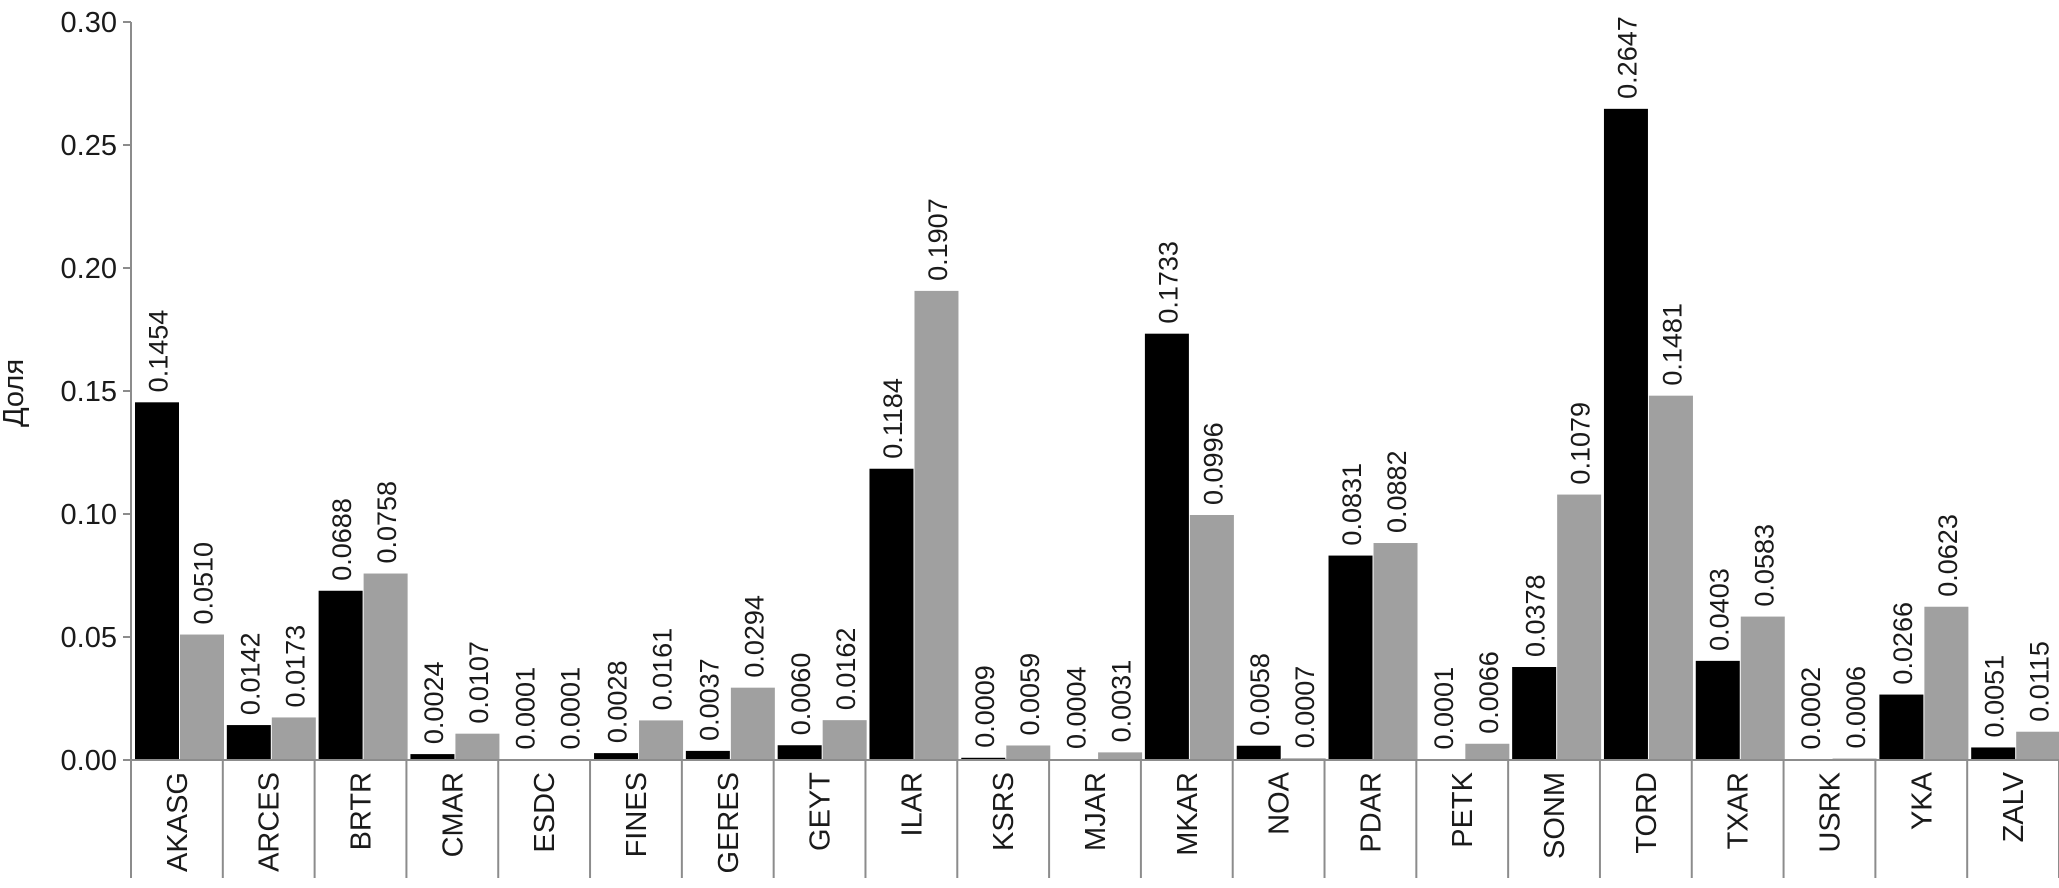  Describe the element at coordinates (1856, 707) in the screenshot. I see `bar-value-label: 0.0006` at that location.